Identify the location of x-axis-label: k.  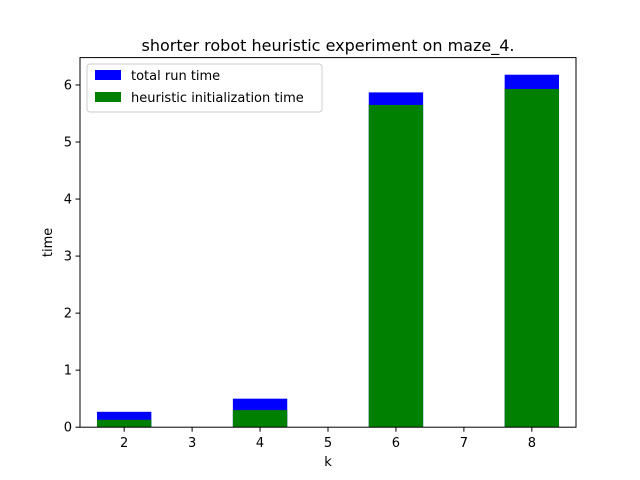
(328, 462).